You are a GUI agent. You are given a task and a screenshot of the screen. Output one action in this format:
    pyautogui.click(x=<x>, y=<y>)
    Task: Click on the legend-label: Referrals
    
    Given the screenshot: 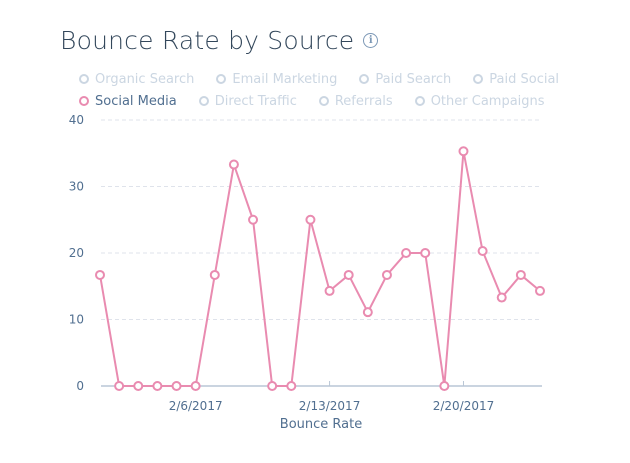 What is the action you would take?
    pyautogui.click(x=363, y=101)
    